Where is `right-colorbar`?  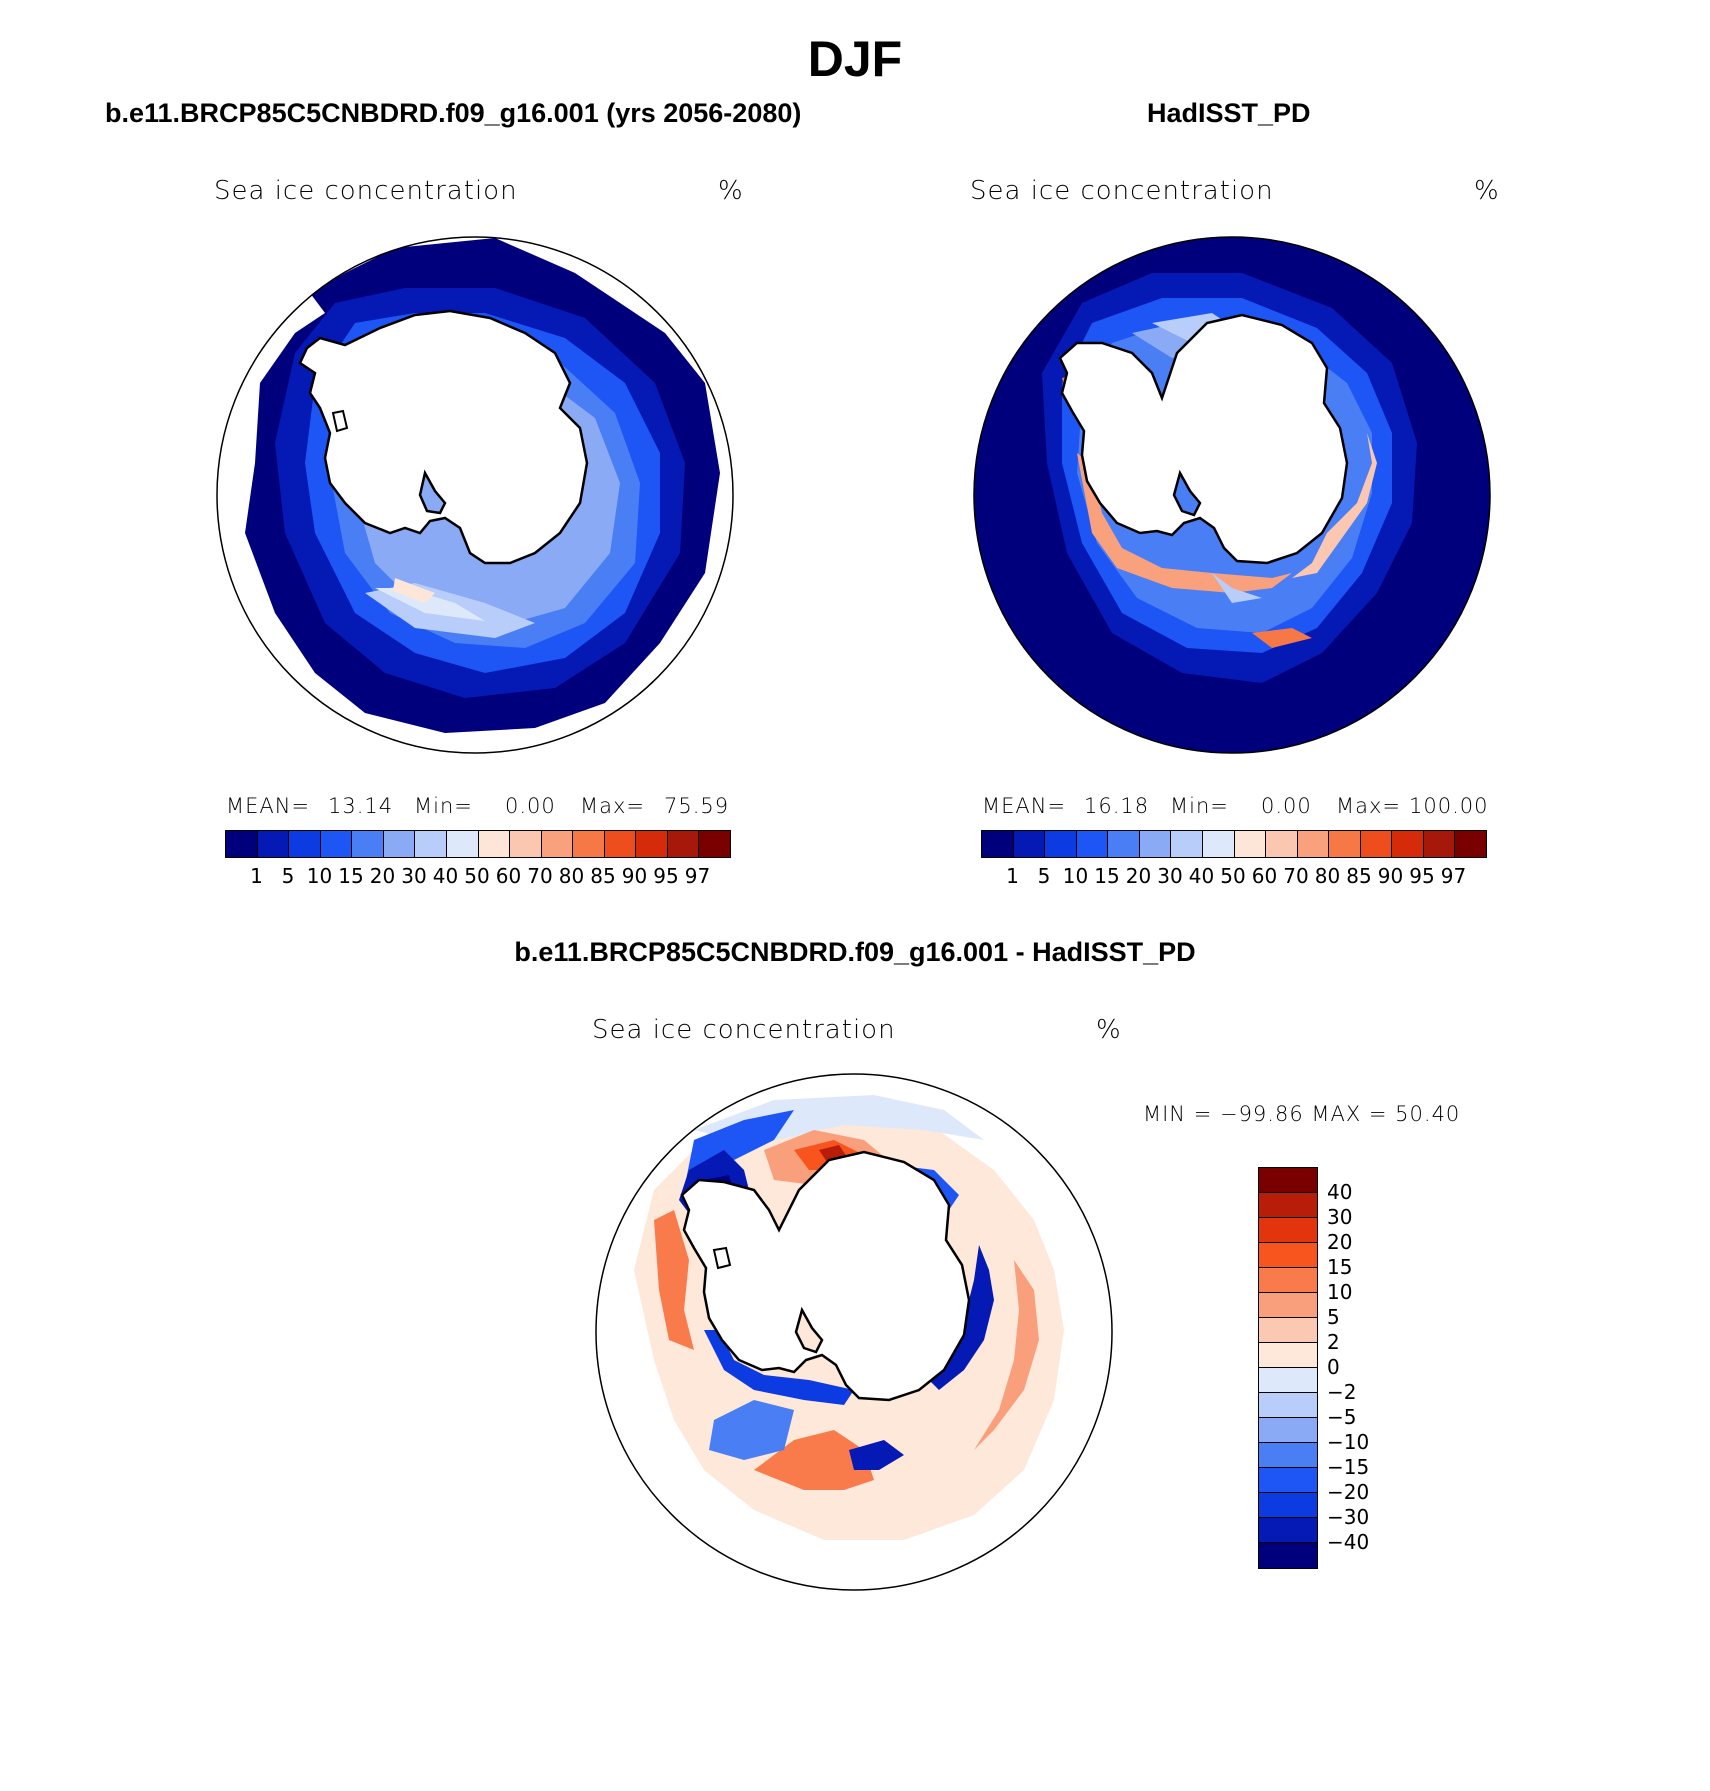 right-colorbar is located at coordinates (1234, 844).